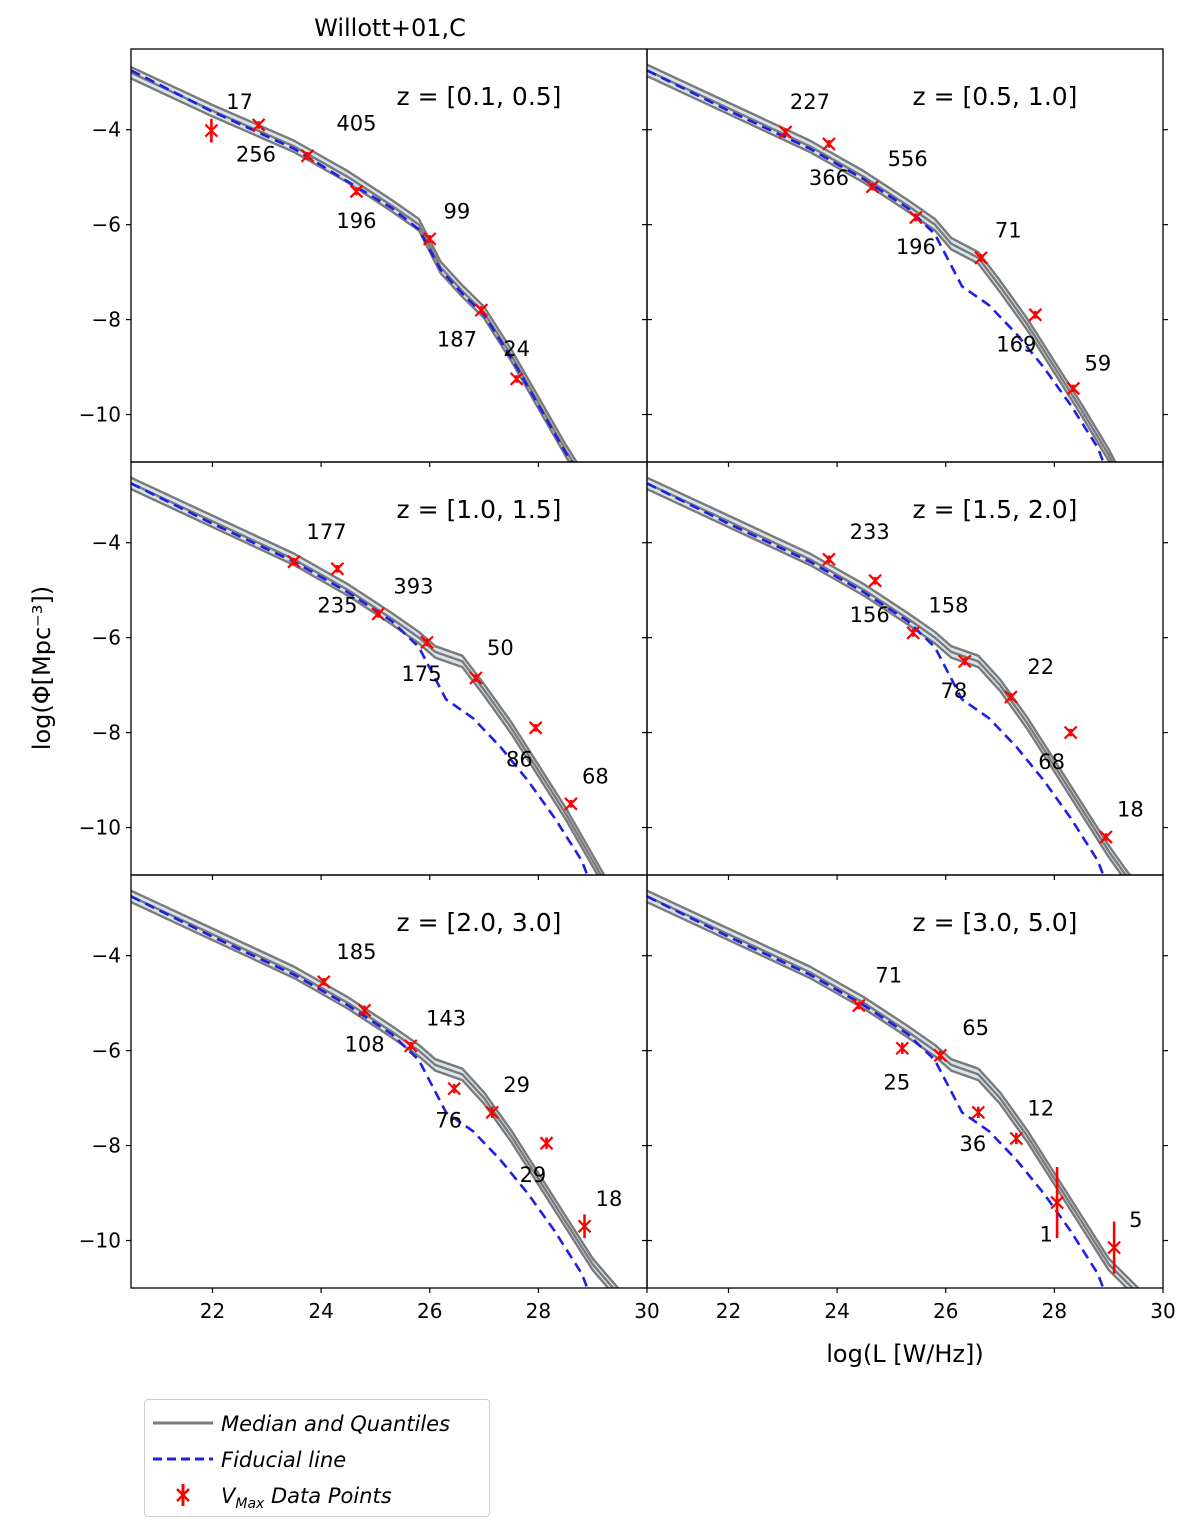  Describe the element at coordinates (446, 1018) in the screenshot. I see `data-point-count-label: 143` at that location.